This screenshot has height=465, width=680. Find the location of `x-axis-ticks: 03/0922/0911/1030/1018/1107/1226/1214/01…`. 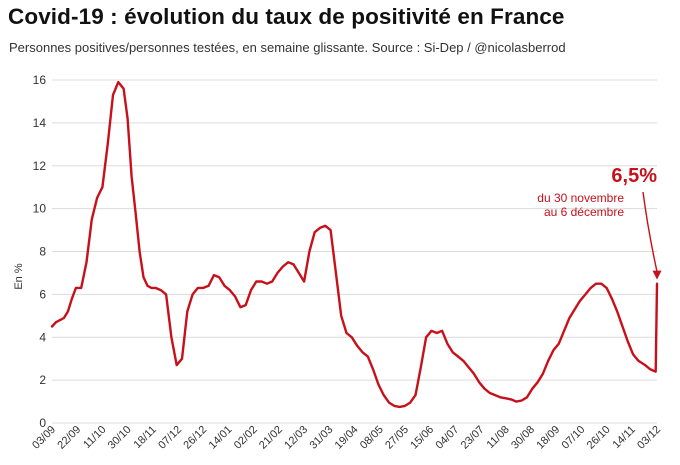

x-axis-ticks: 03/0922/0911/1030/1018/1107/1226/1214/01… is located at coordinates (346, 438).